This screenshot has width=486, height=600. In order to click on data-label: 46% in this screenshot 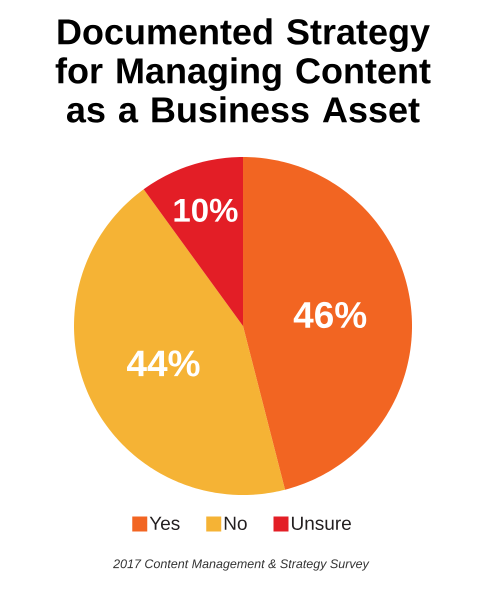, I will do `click(330, 315)`.